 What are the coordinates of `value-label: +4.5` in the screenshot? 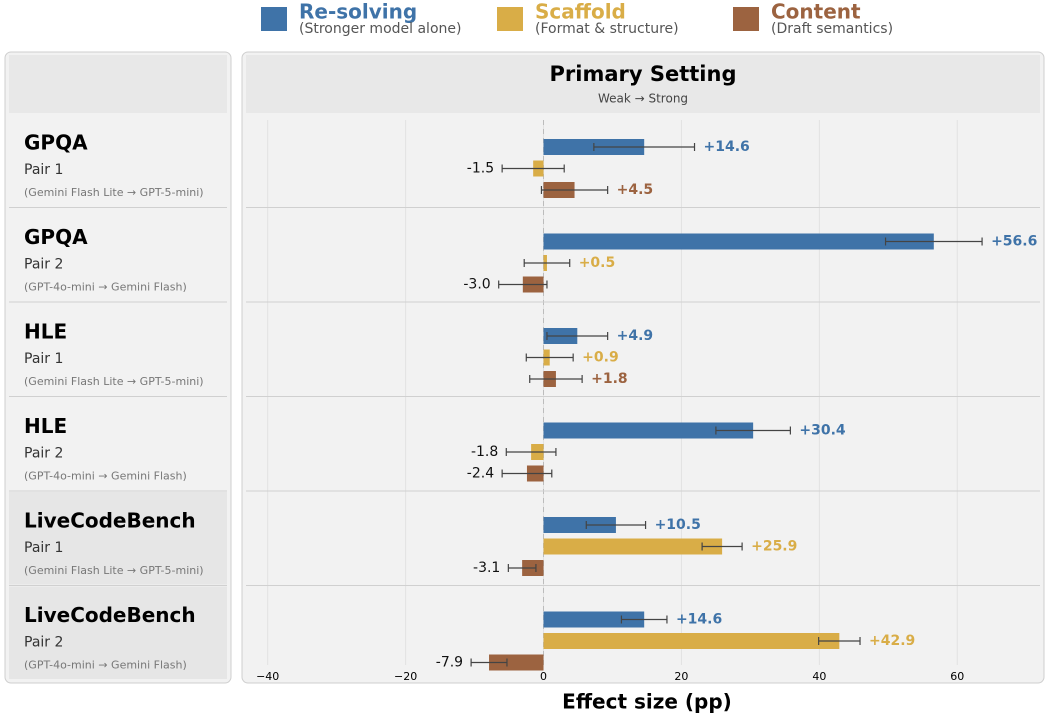 It's located at (635, 190).